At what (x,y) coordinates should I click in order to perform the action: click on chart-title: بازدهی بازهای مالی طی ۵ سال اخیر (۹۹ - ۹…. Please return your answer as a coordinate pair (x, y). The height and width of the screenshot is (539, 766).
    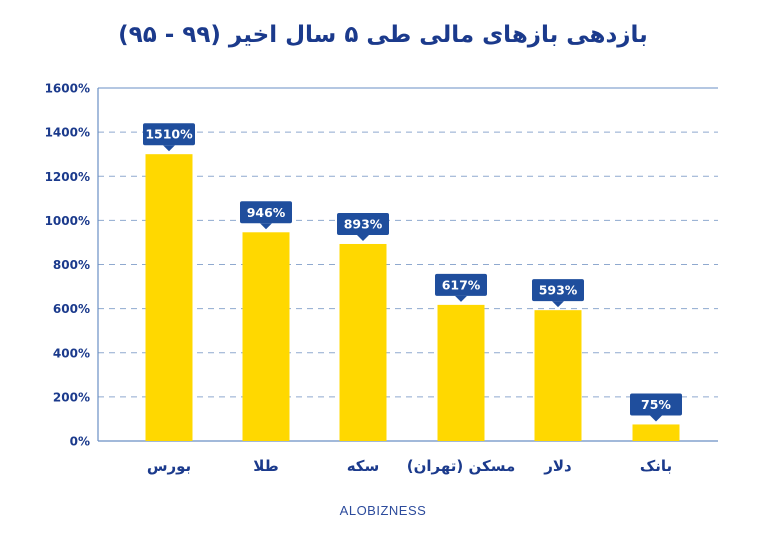
    Looking at the image, I should click on (383, 35).